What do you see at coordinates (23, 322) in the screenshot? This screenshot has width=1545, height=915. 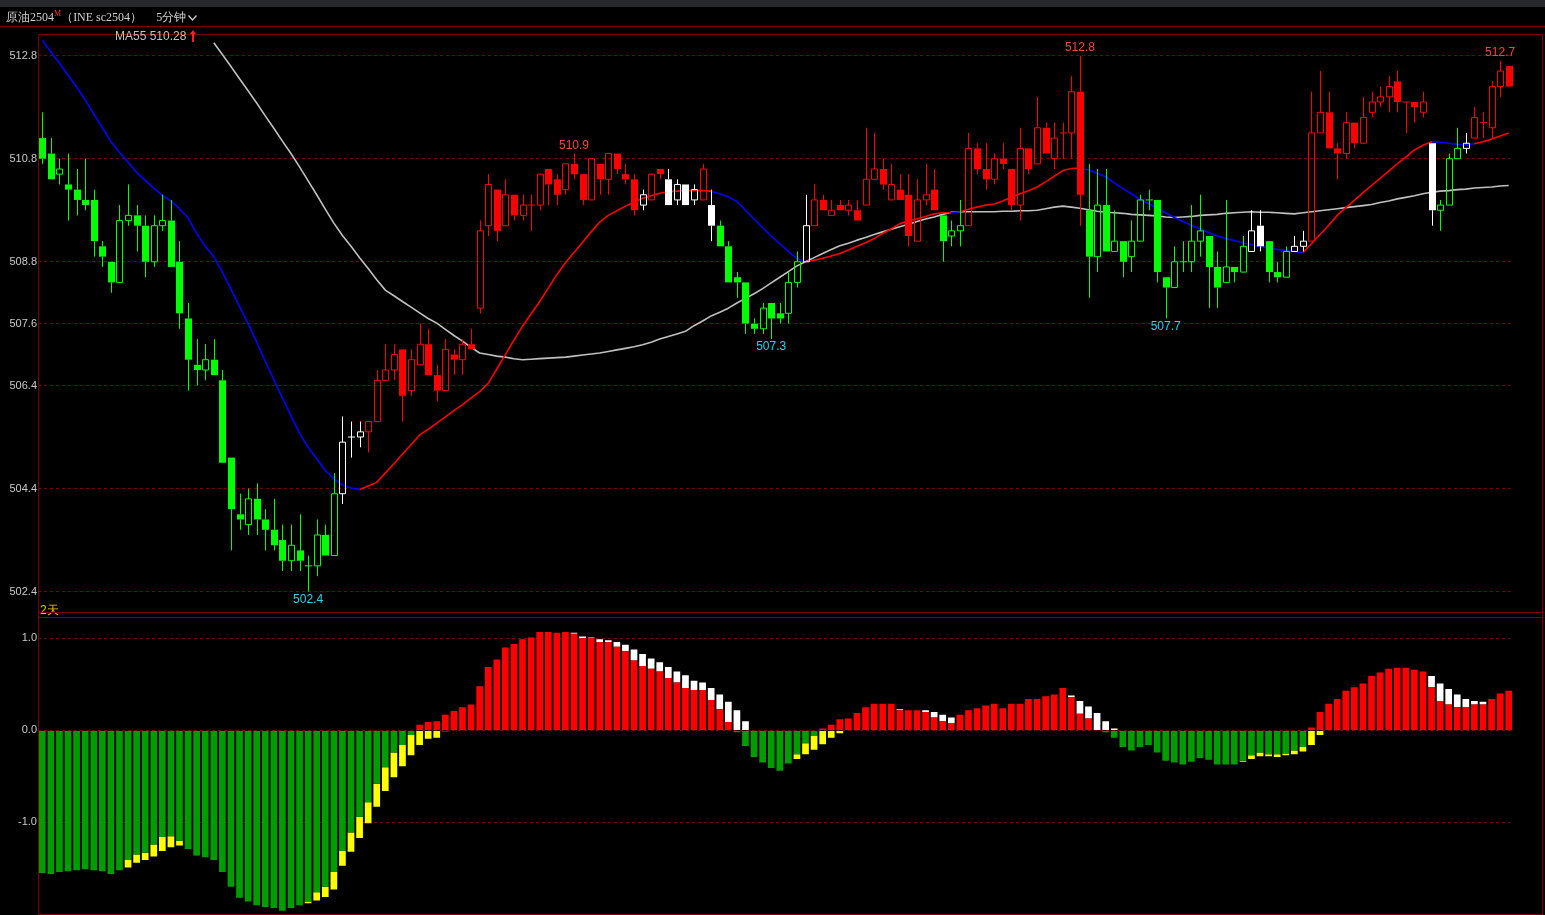 I see `y-tick-label: 507.6` at bounding box center [23, 322].